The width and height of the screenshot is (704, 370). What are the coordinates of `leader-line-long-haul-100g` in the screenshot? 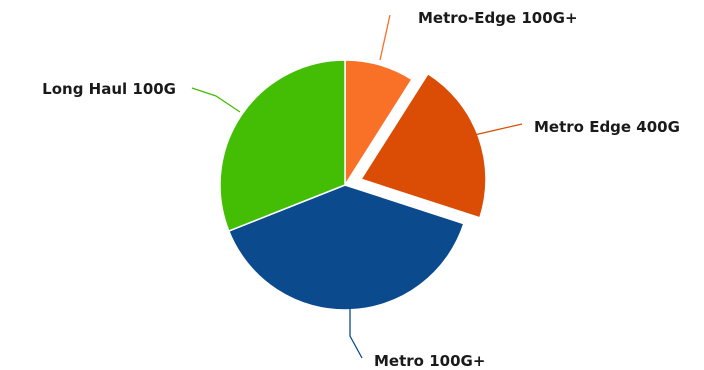 It's located at (216, 100).